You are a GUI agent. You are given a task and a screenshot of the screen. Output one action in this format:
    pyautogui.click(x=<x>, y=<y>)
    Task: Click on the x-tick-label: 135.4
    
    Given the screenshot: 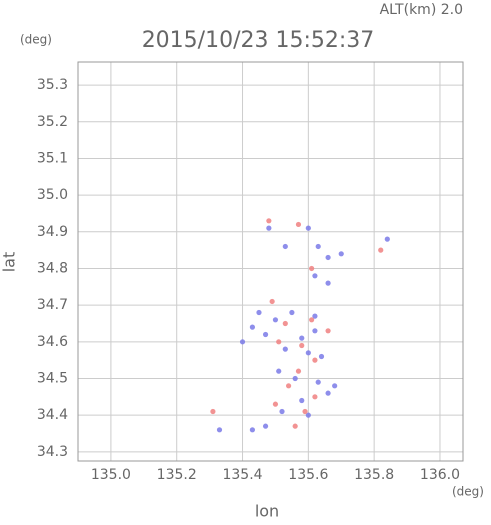 What is the action you would take?
    pyautogui.click(x=242, y=475)
    